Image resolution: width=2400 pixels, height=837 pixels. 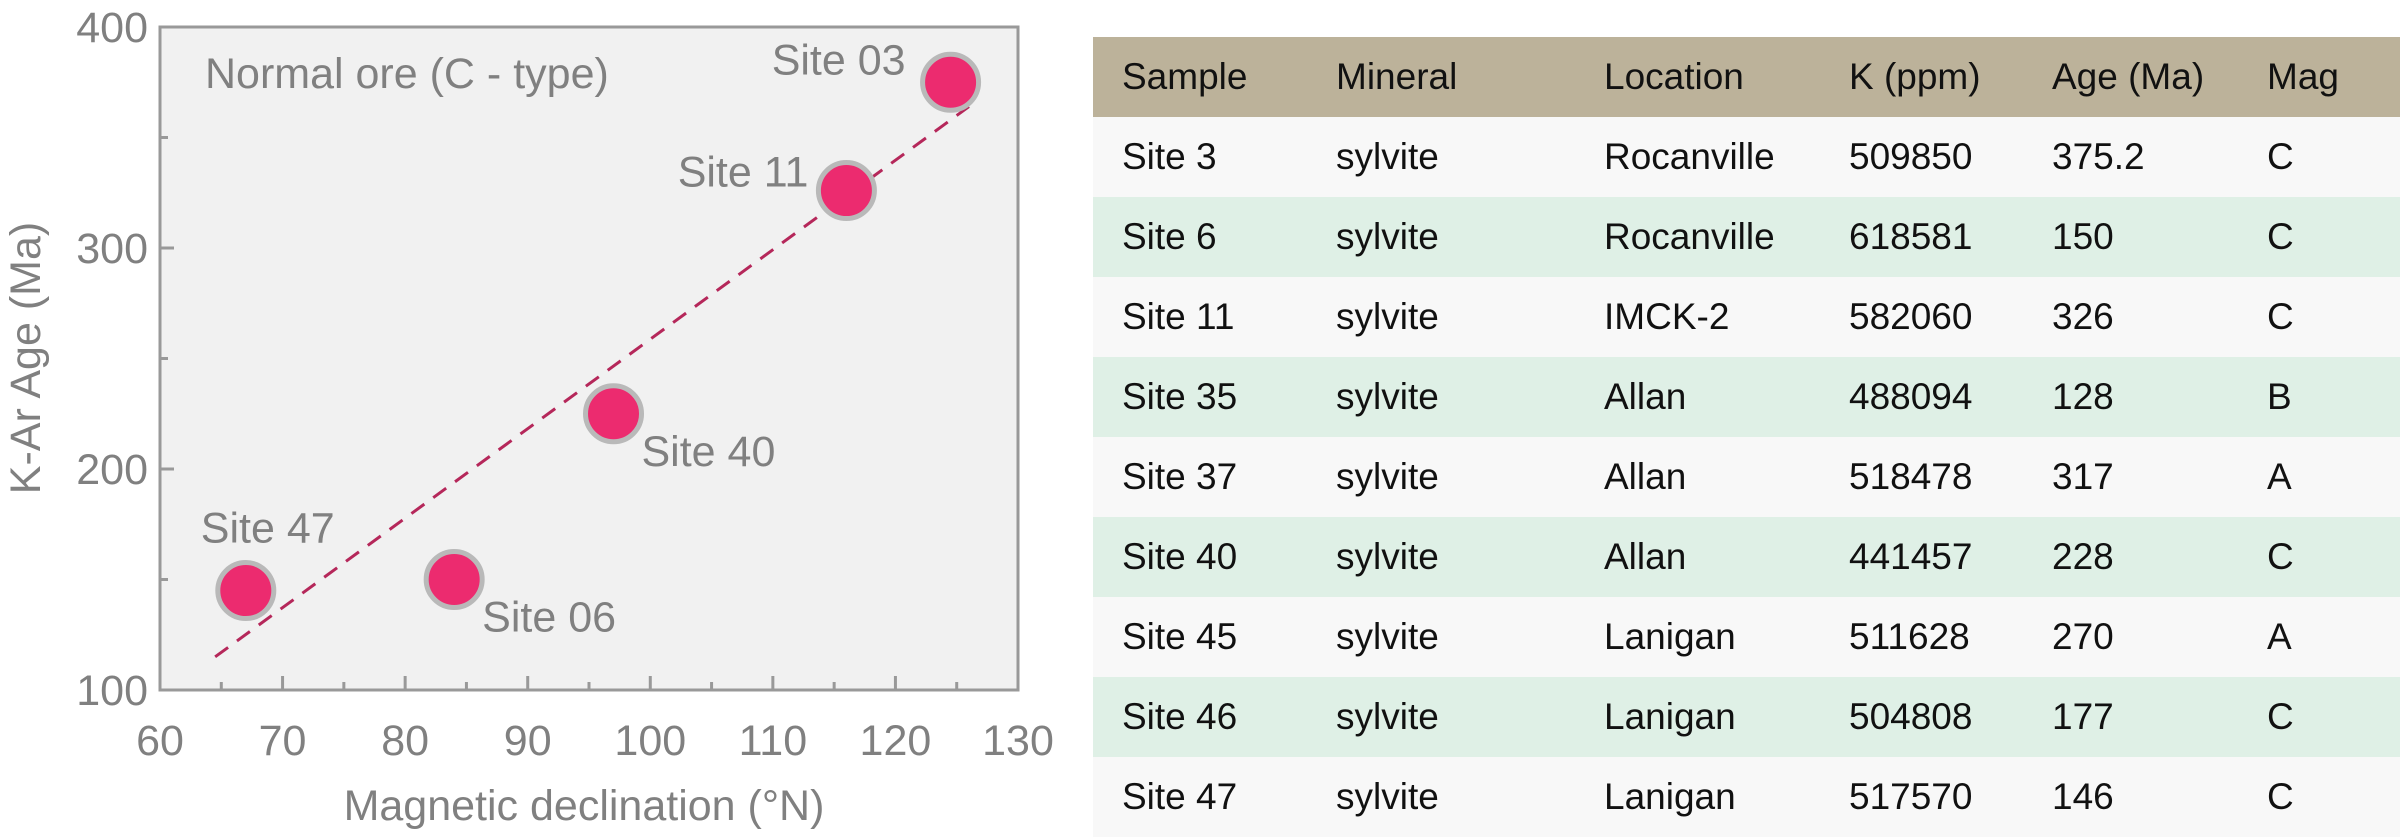 I want to click on x-tick-label: 130, so click(x=1018, y=741).